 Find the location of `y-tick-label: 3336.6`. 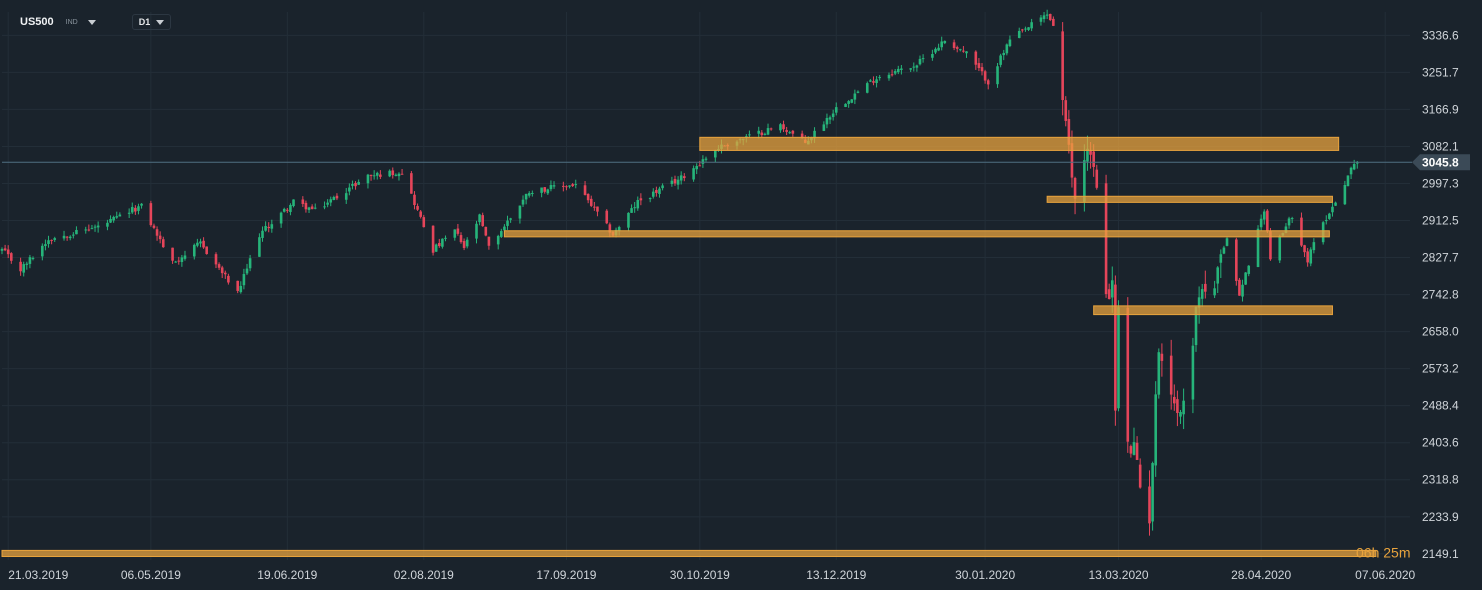

y-tick-label: 3336.6 is located at coordinates (1440, 35).